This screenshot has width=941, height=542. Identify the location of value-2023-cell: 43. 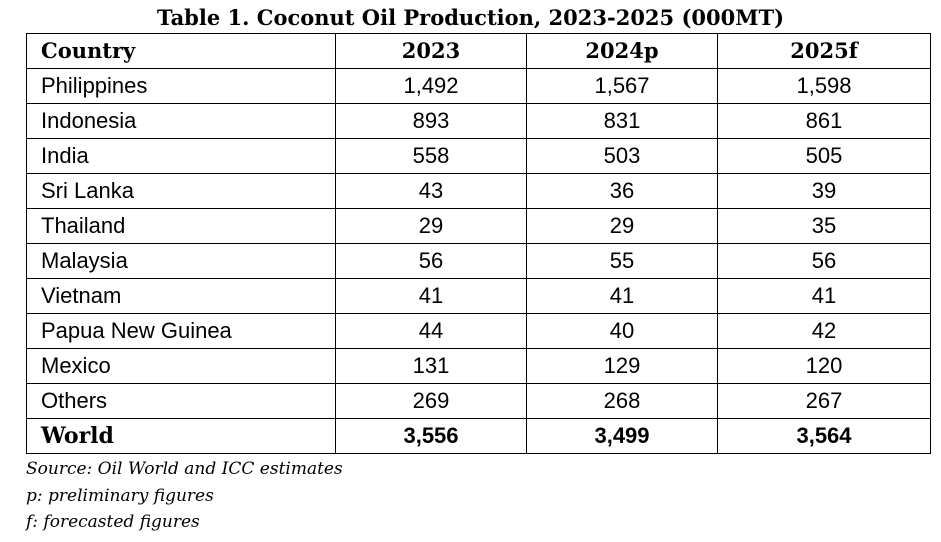
(431, 191).